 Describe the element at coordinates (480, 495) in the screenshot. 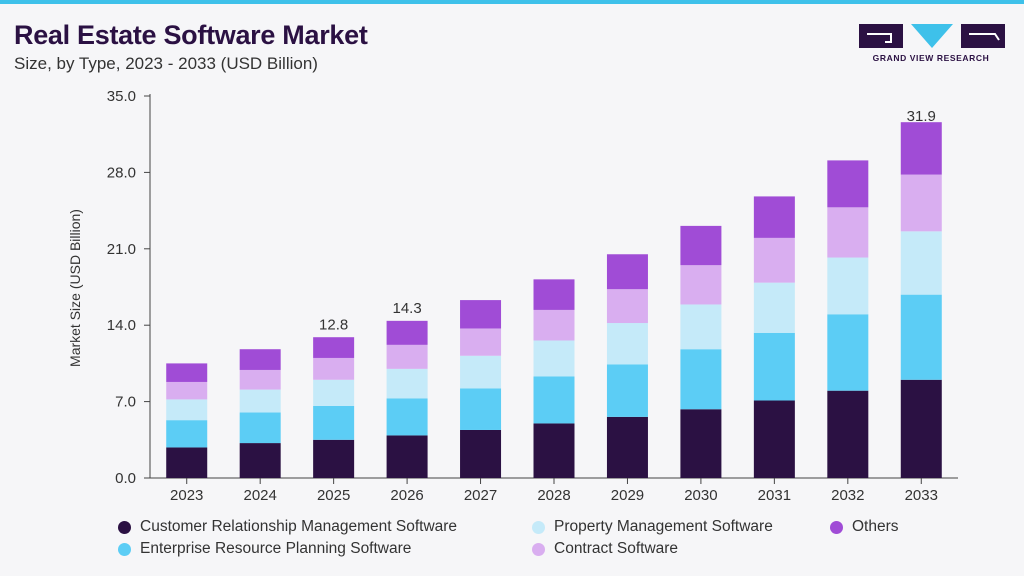

I see `x-tick-label: 2027` at that location.